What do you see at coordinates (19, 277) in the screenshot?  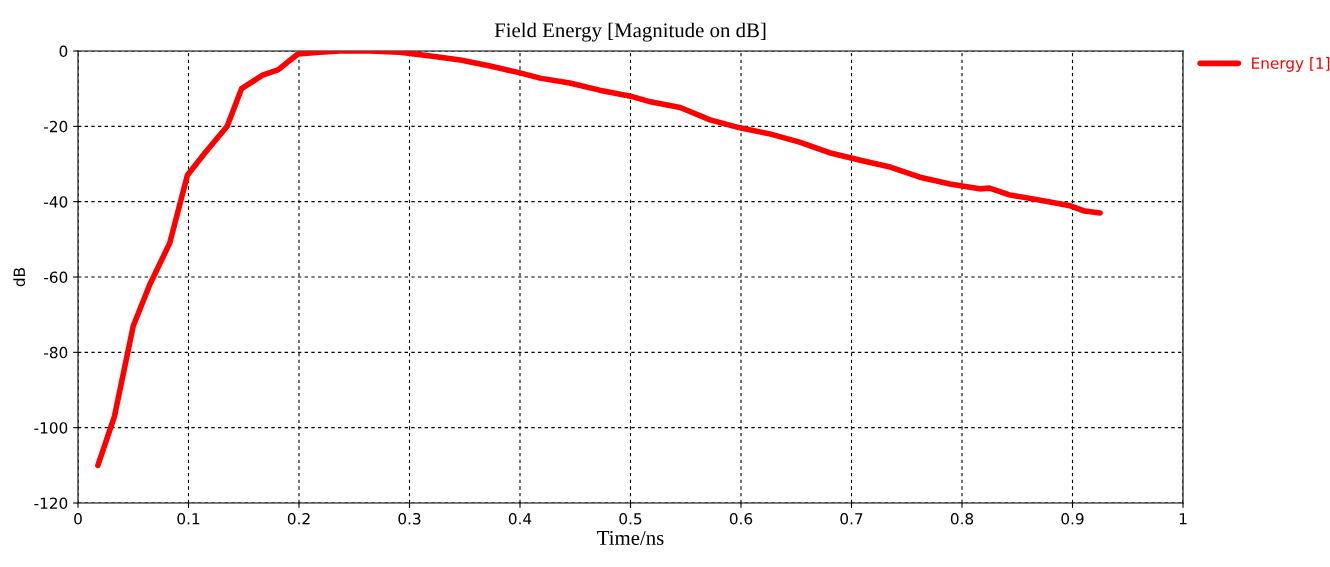 I see `y-axis-title: dB` at bounding box center [19, 277].